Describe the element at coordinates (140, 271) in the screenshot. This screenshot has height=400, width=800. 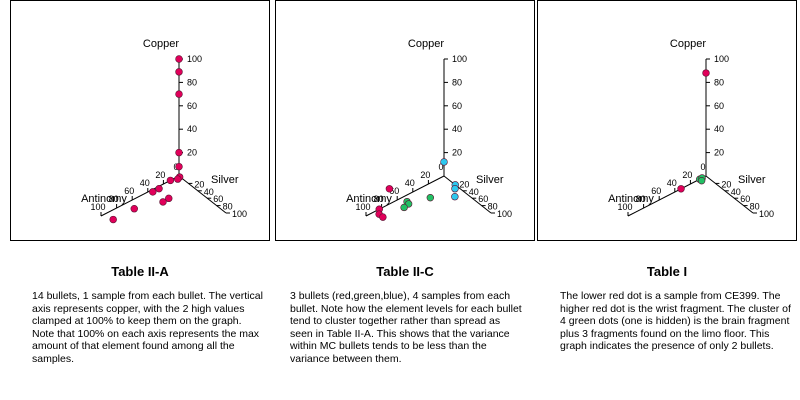
I see `chart-title: Table II-A` at that location.